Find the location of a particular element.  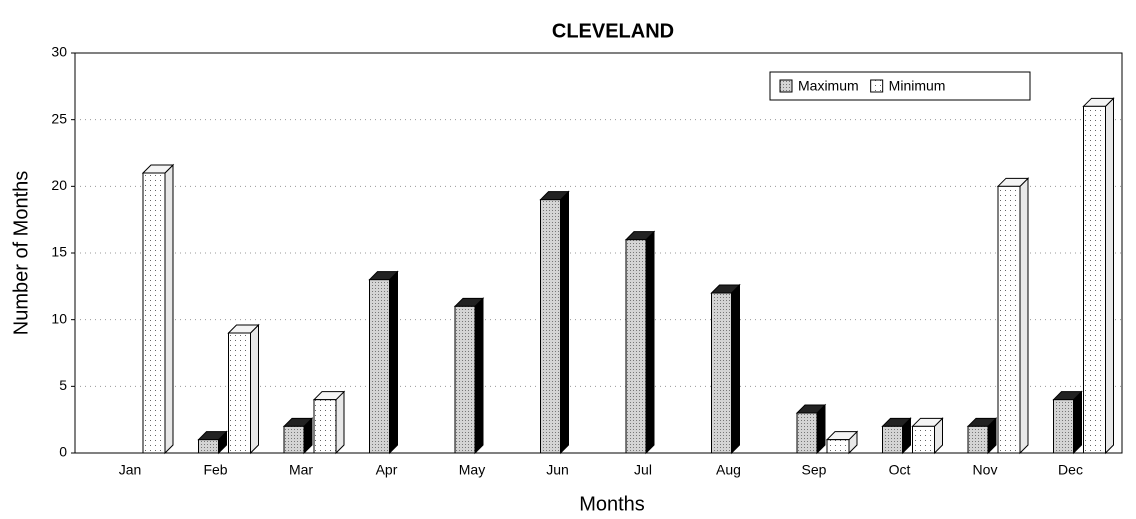

x-tick-label: Feb is located at coordinates (215, 470).